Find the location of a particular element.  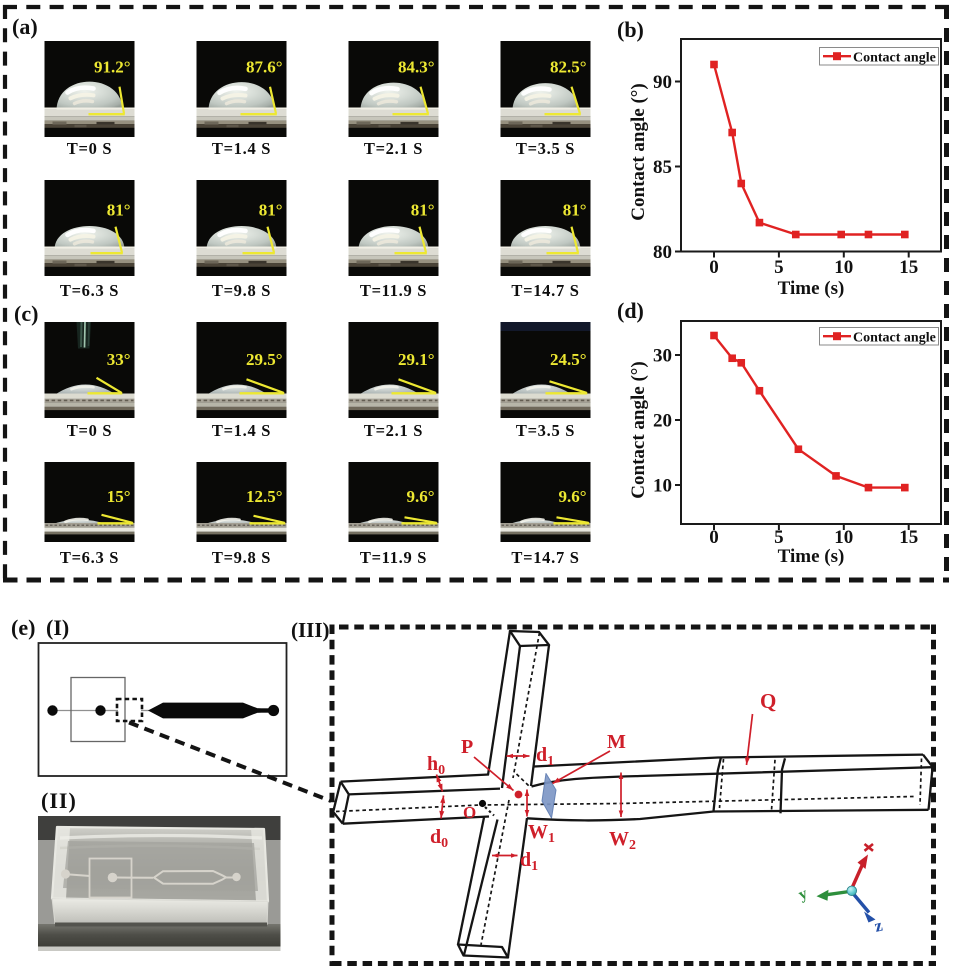

svg-text: 91.2° is located at coordinates (112, 67).